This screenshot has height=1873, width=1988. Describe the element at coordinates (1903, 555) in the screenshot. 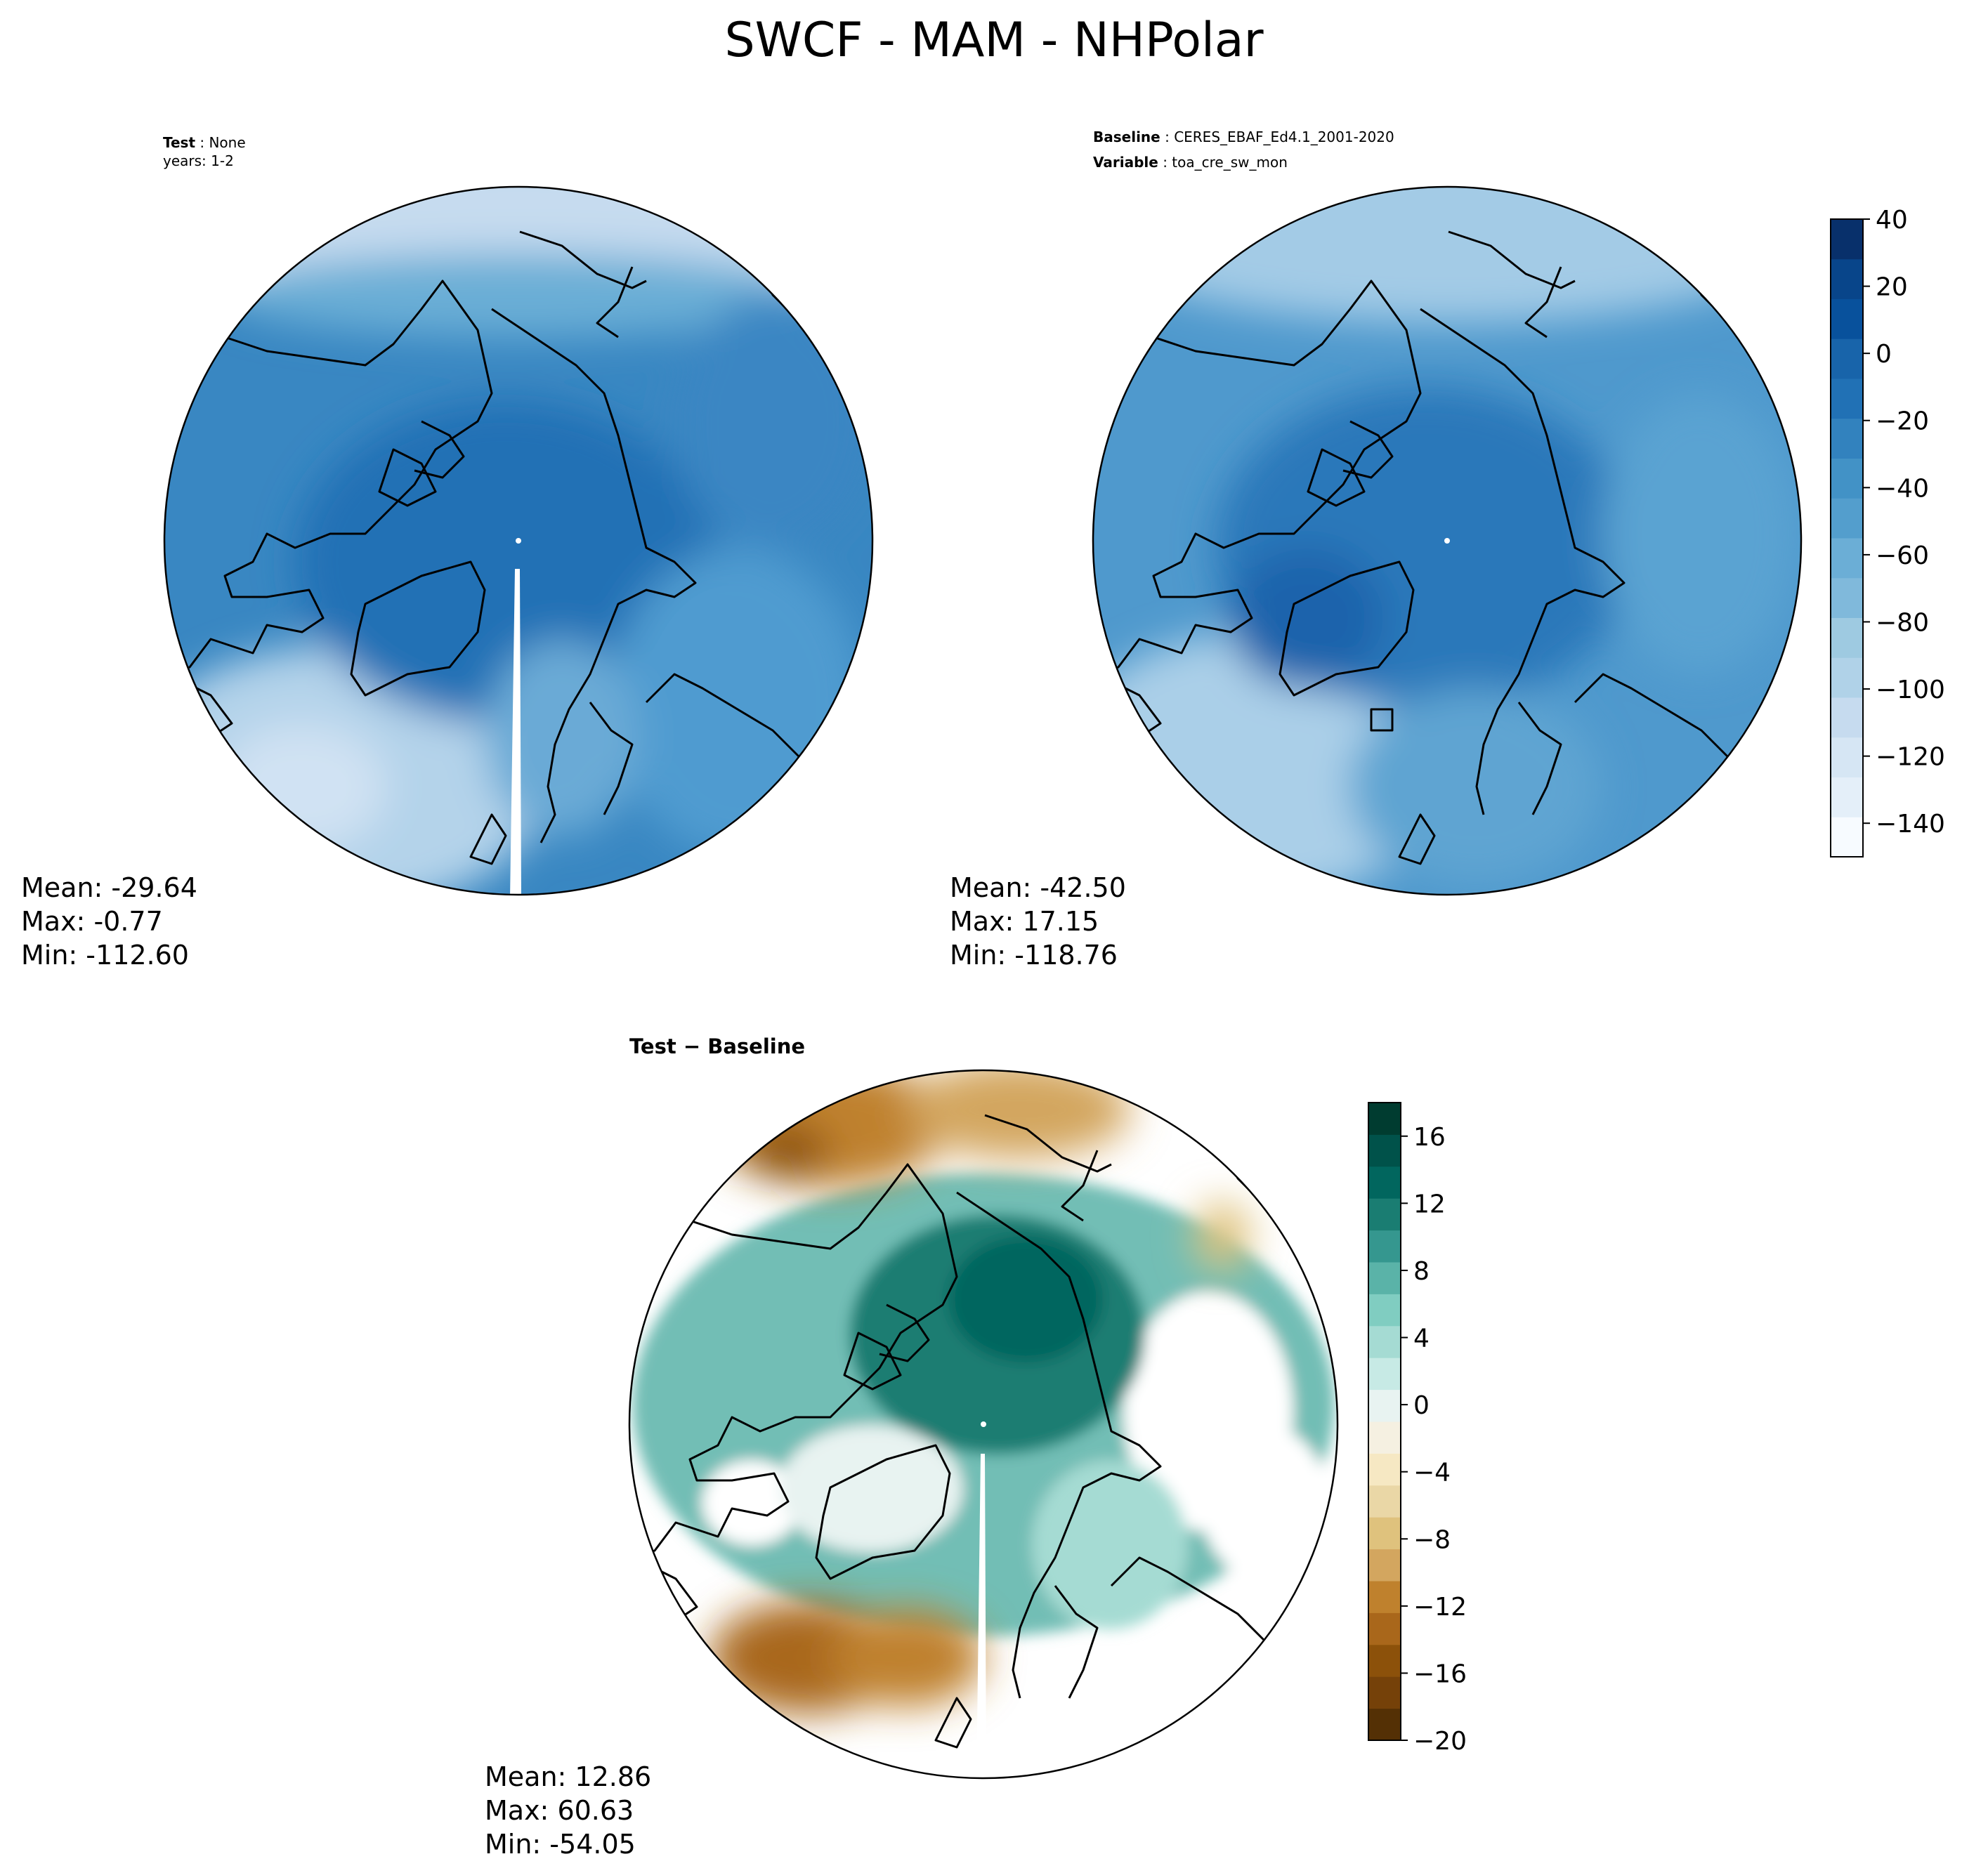

I see `main-tick-label: −60` at that location.